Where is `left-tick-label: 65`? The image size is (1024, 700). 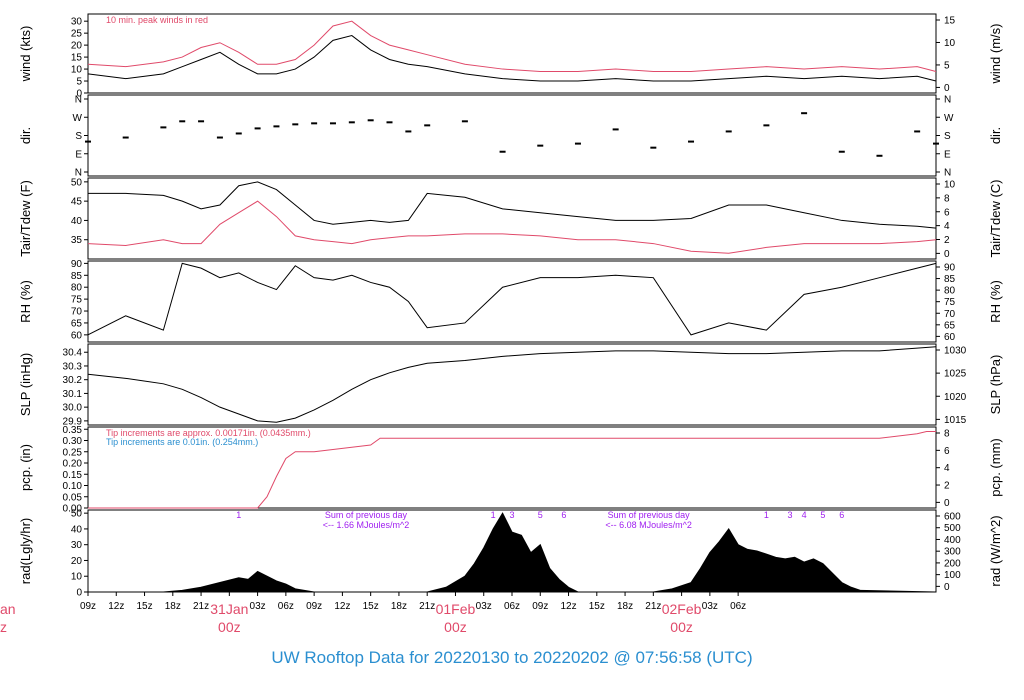
left-tick-label: 65 is located at coordinates (77, 323).